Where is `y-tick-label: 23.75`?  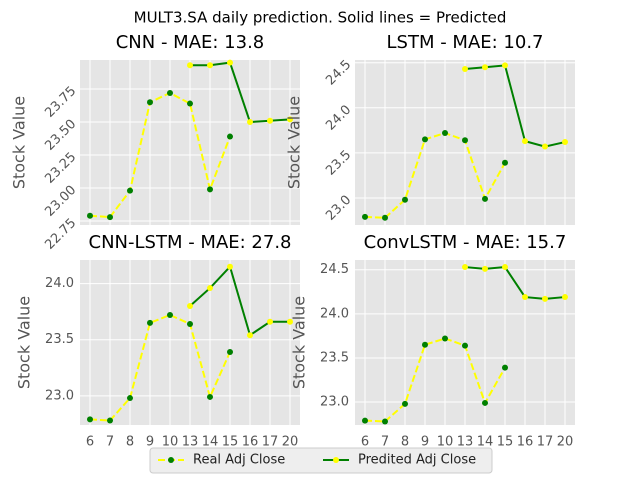 y-tick-label: 23.75 is located at coordinates (60, 102).